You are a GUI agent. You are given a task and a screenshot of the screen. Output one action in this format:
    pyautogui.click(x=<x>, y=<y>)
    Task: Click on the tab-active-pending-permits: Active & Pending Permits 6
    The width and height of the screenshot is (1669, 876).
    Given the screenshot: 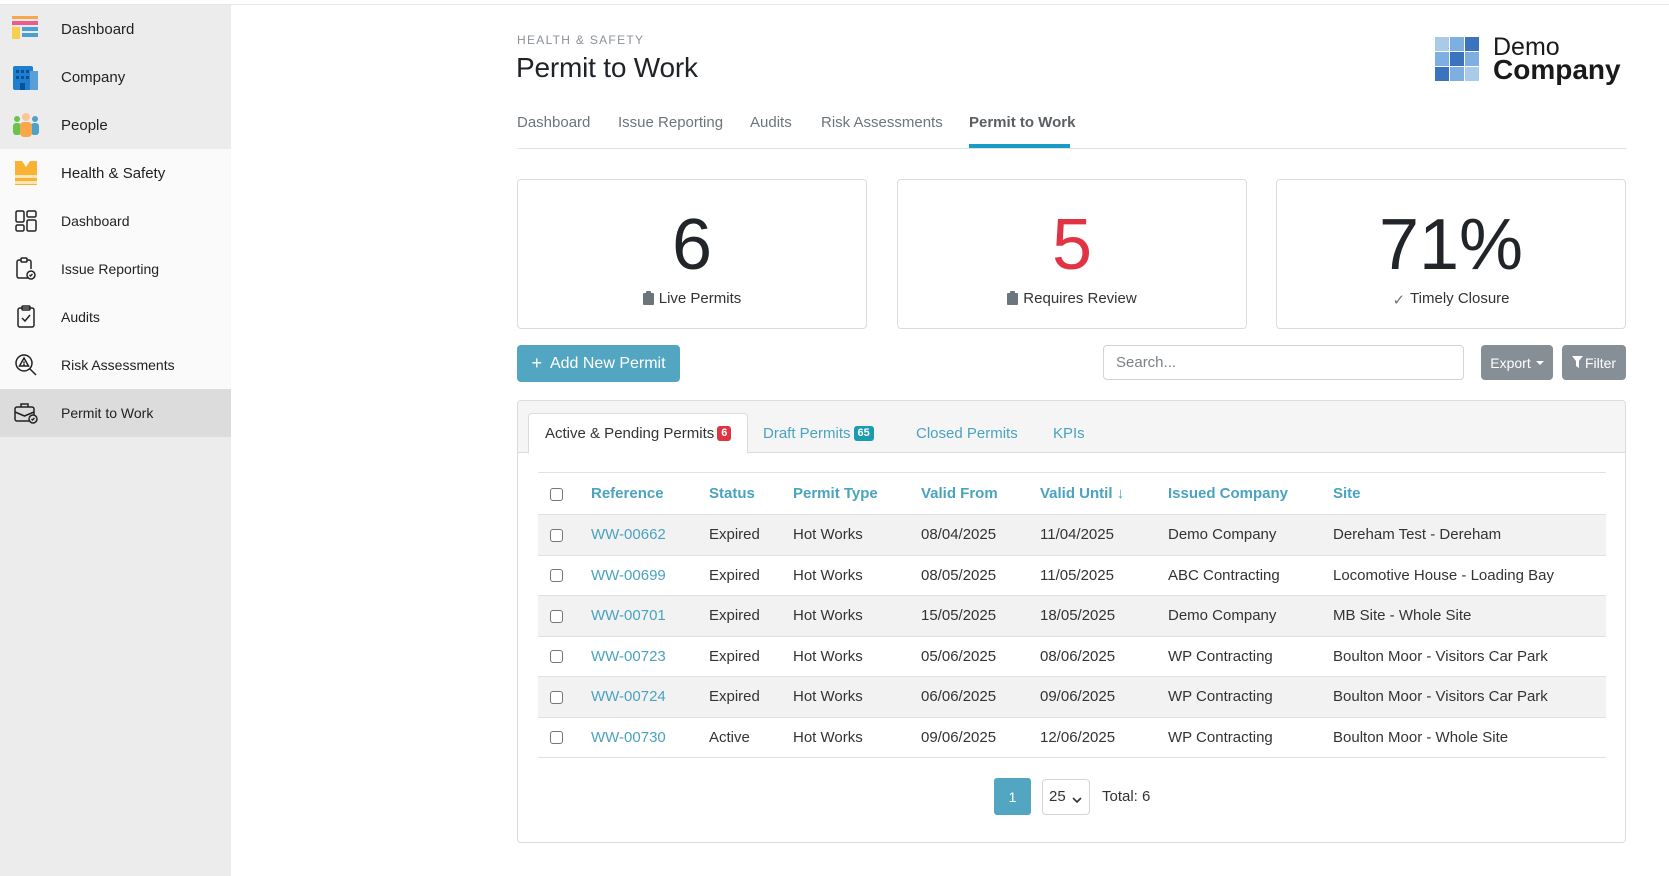 What is the action you would take?
    pyautogui.click(x=638, y=433)
    